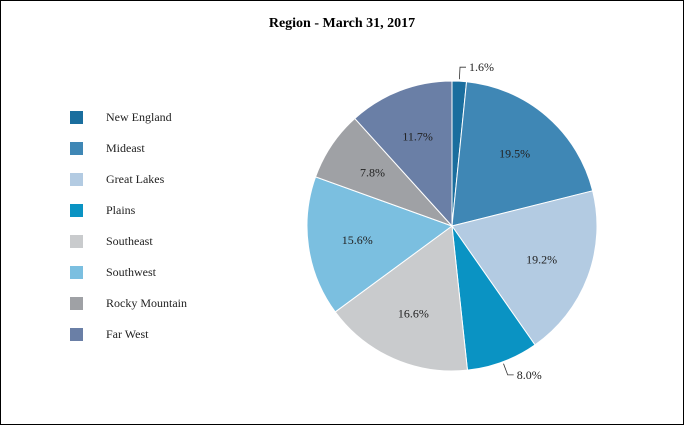 The height and width of the screenshot is (425, 684). Describe the element at coordinates (357, 240) in the screenshot. I see `data-label-southwest: 15.6%` at that location.